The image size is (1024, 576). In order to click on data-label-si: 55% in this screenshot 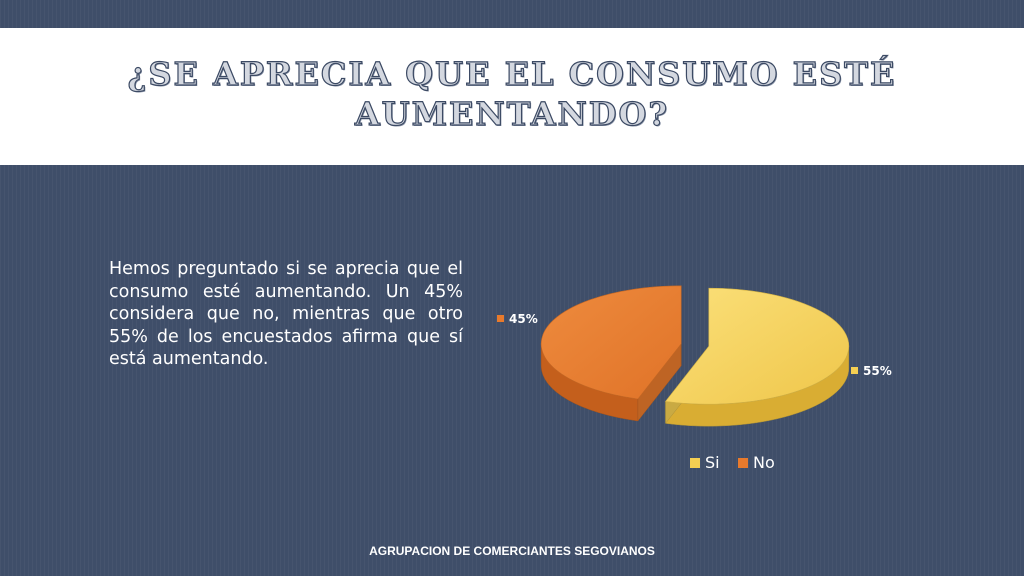, I will do `click(871, 371)`.